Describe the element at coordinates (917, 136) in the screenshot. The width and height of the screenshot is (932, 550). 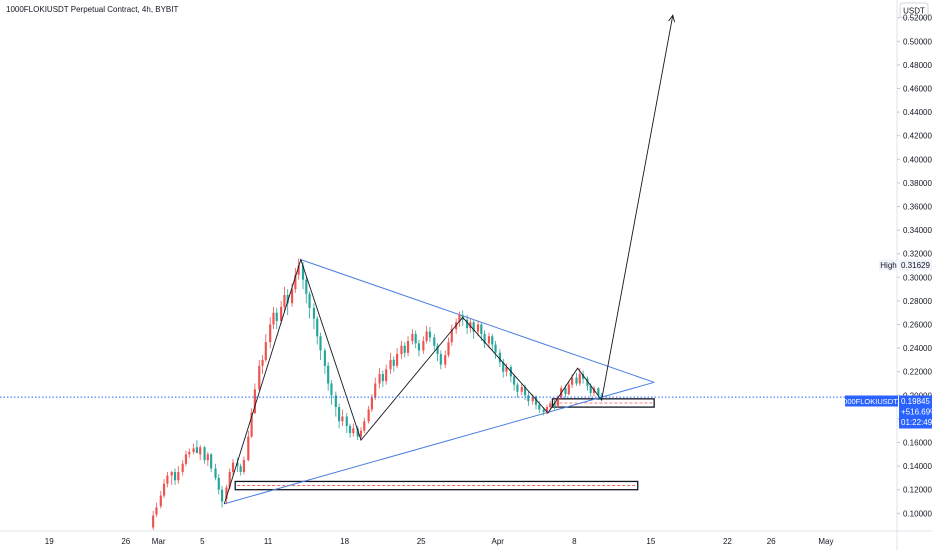
I see `price-tick-label: 0.42000` at that location.